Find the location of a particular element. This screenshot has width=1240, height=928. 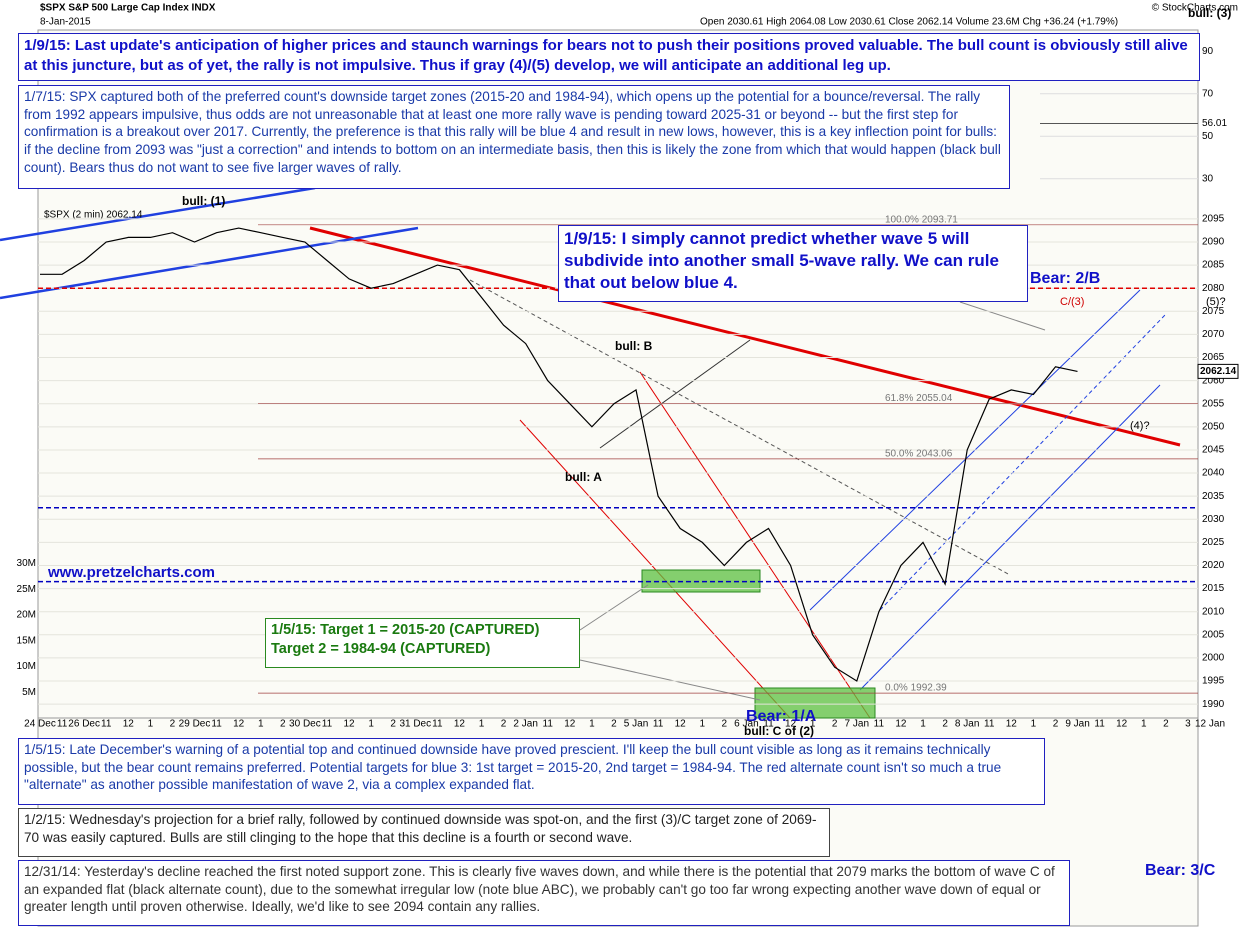

source: © StockCharts.com is located at coordinates (1195, 8).